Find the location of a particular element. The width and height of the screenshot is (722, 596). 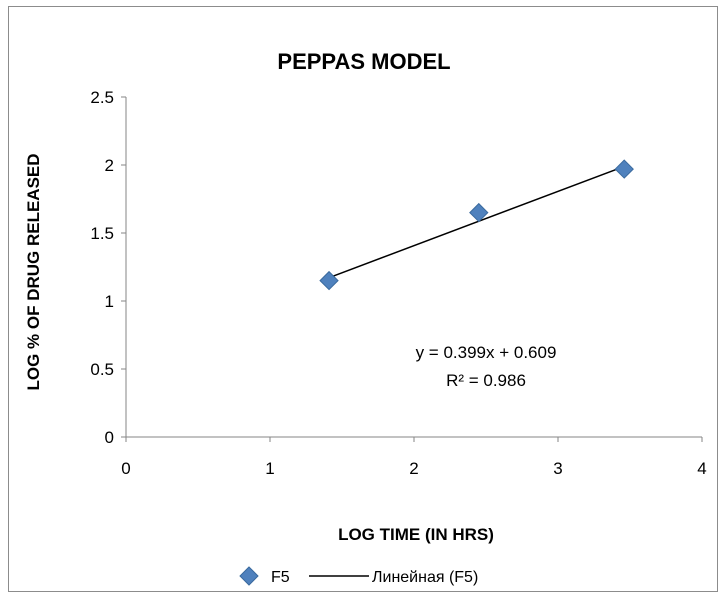

y-tick-label: 0.5 is located at coordinates (102, 369).